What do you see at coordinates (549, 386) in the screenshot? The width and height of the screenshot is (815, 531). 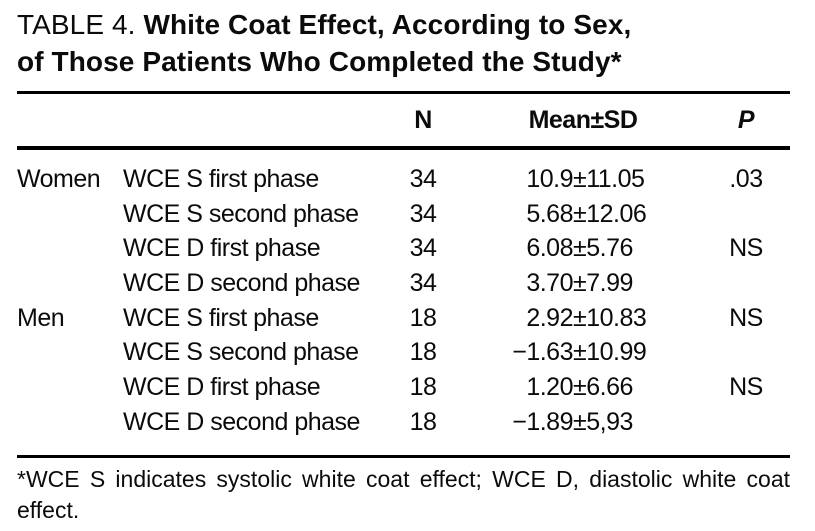 I see `mean-value: 1.20` at bounding box center [549, 386].